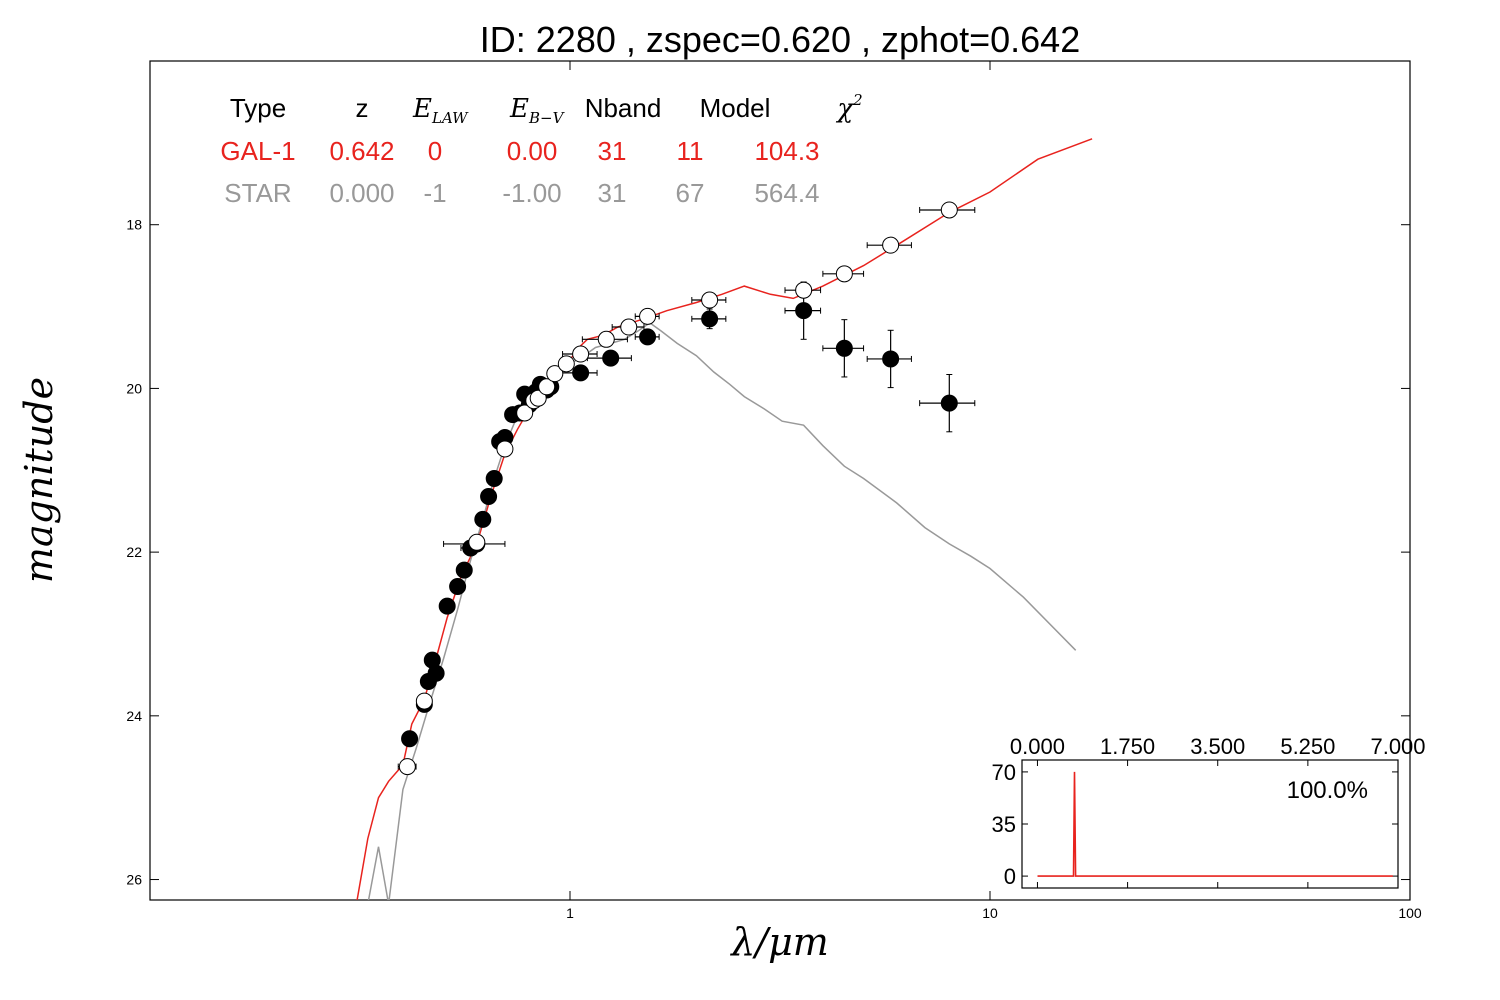 This screenshot has height=1000, width=1500. Describe the element at coordinates (134, 388) in the screenshot. I see `y-tick-label: 20` at that location.